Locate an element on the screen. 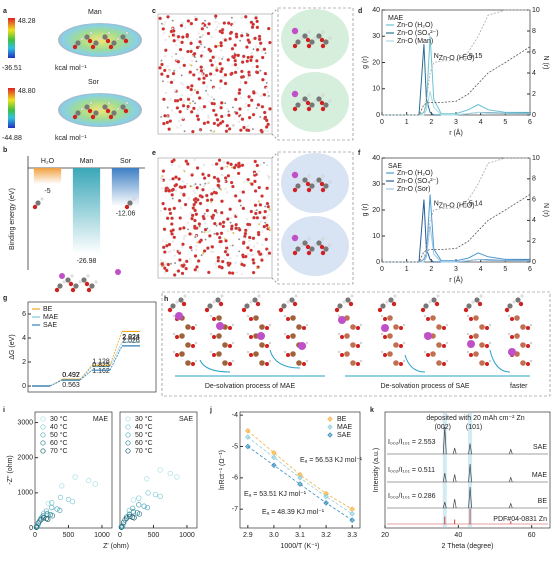  x-tick-label: 3.1 is located at coordinates (300, 535).